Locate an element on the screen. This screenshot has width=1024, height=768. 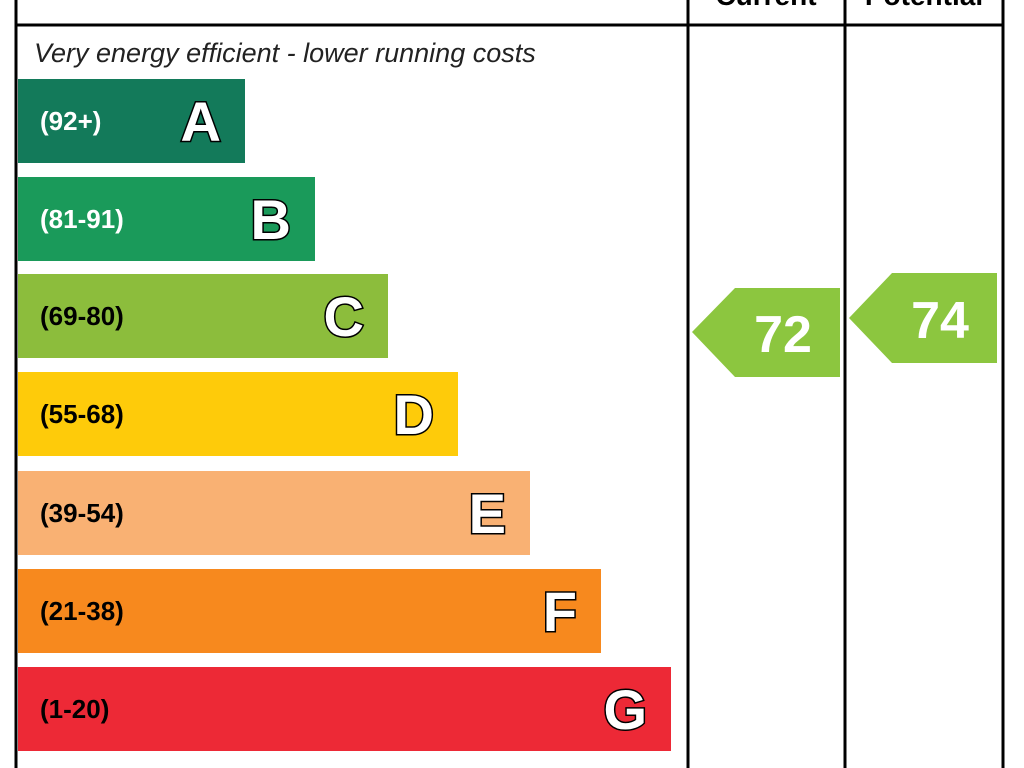
band-range: (1-20) is located at coordinates (74, 709).